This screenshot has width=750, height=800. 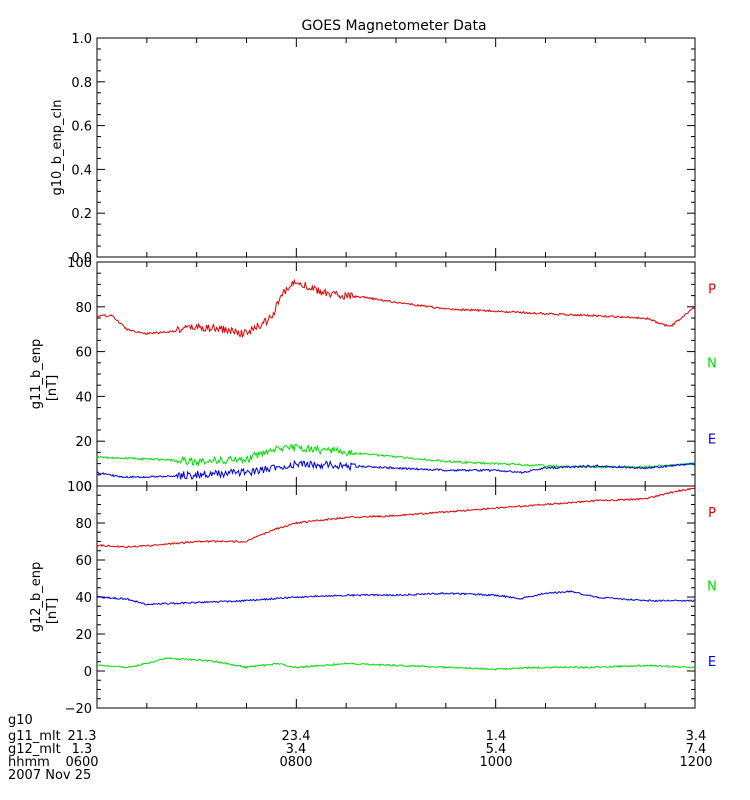 I want to click on chart-title: GOES Magnetometer Data, so click(x=393, y=26).